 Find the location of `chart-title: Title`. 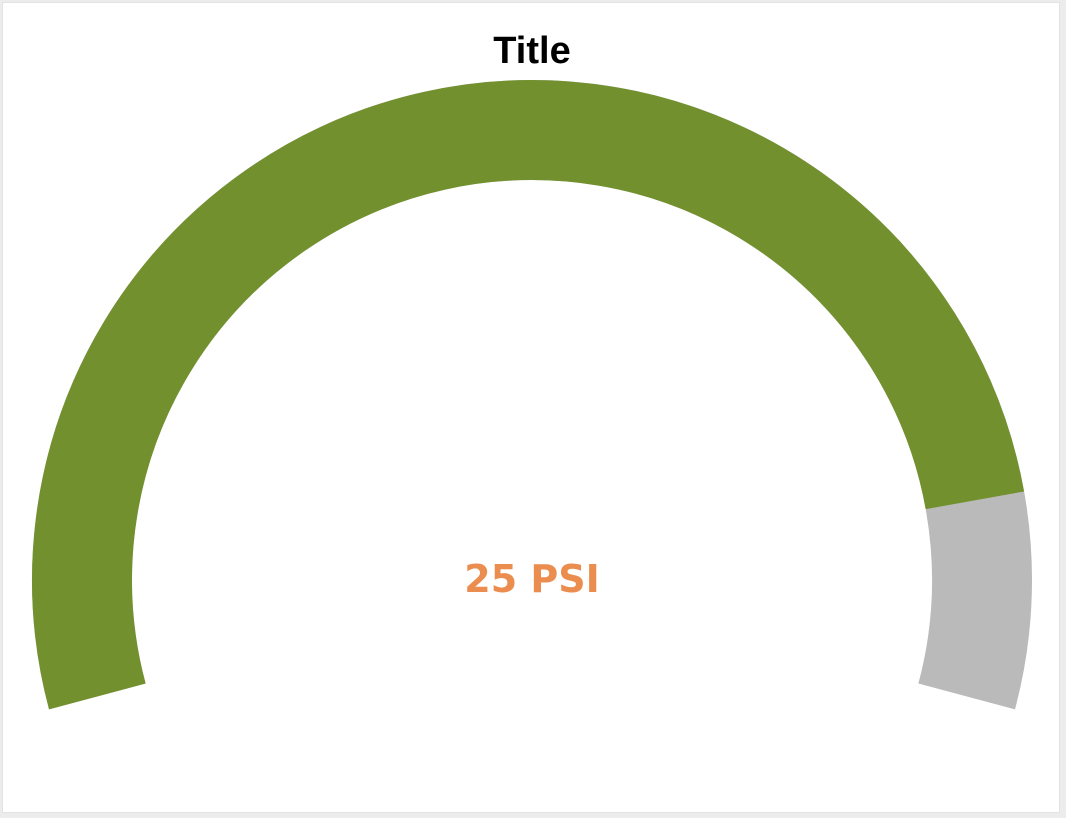

chart-title: Title is located at coordinates (531, 51).